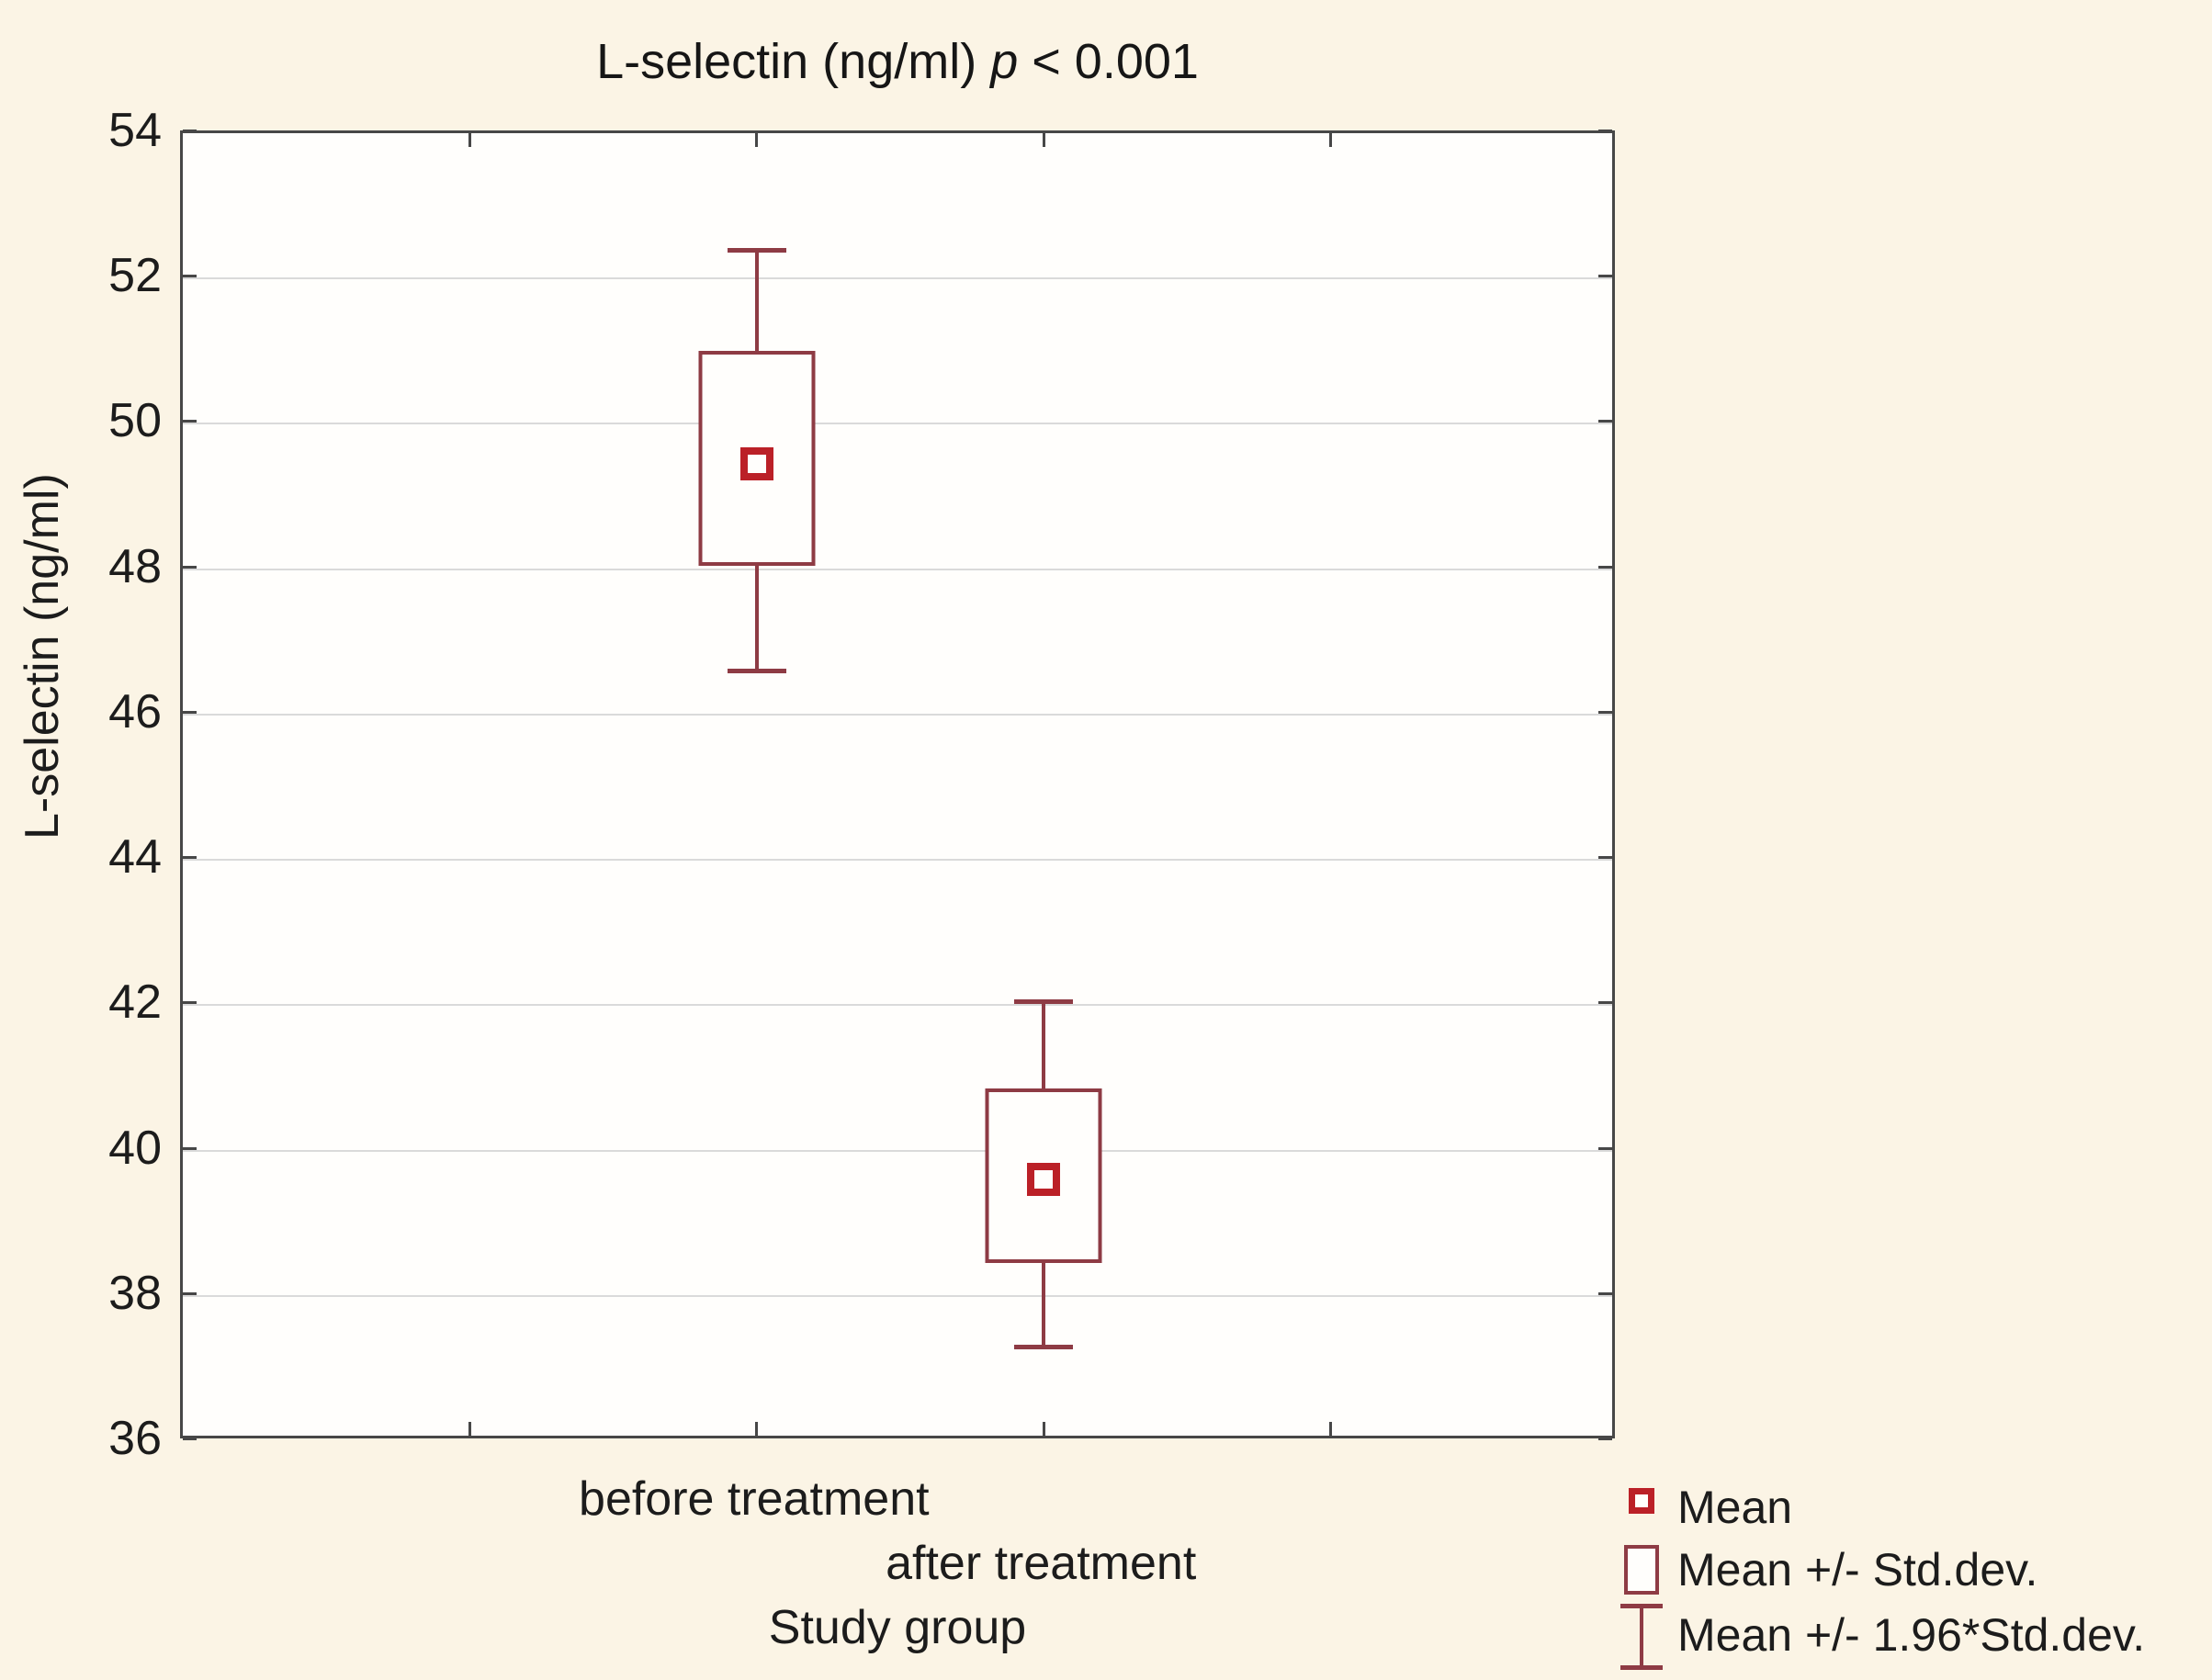 This screenshot has width=2212, height=1680. Describe the element at coordinates (1735, 1507) in the screenshot. I see `legend-label-mean: Mean` at that location.